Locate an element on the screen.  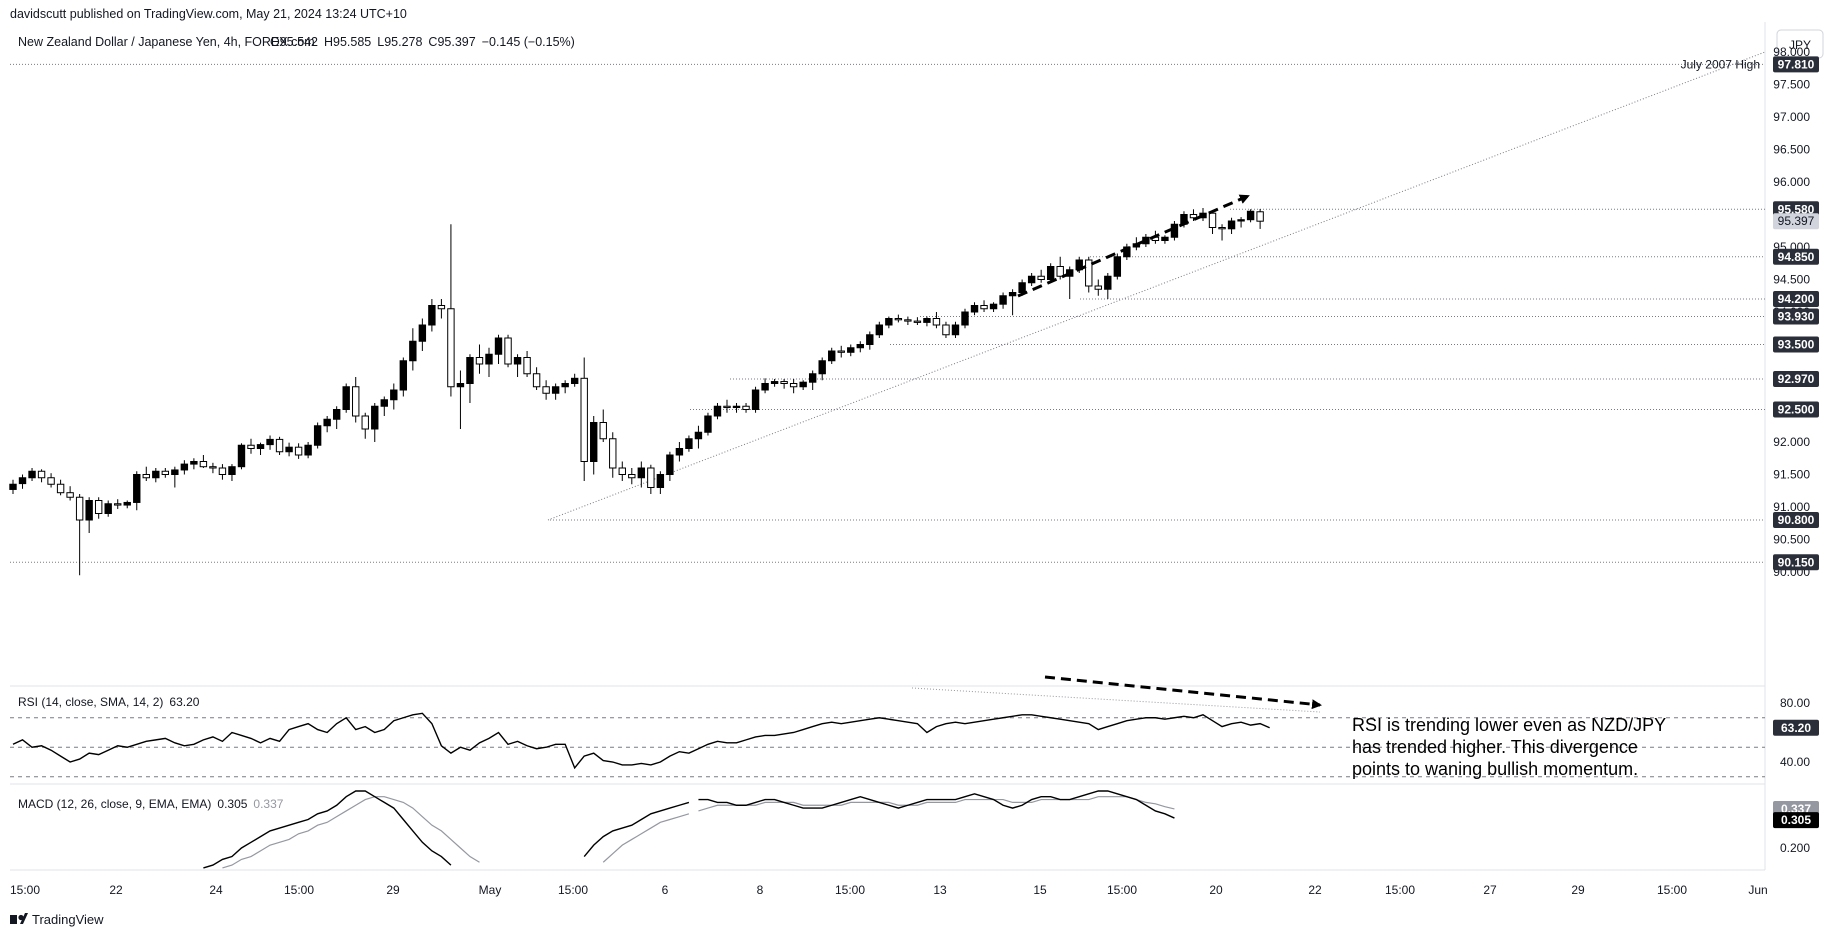
macd-value-readout: 0.305 is located at coordinates (232, 804).